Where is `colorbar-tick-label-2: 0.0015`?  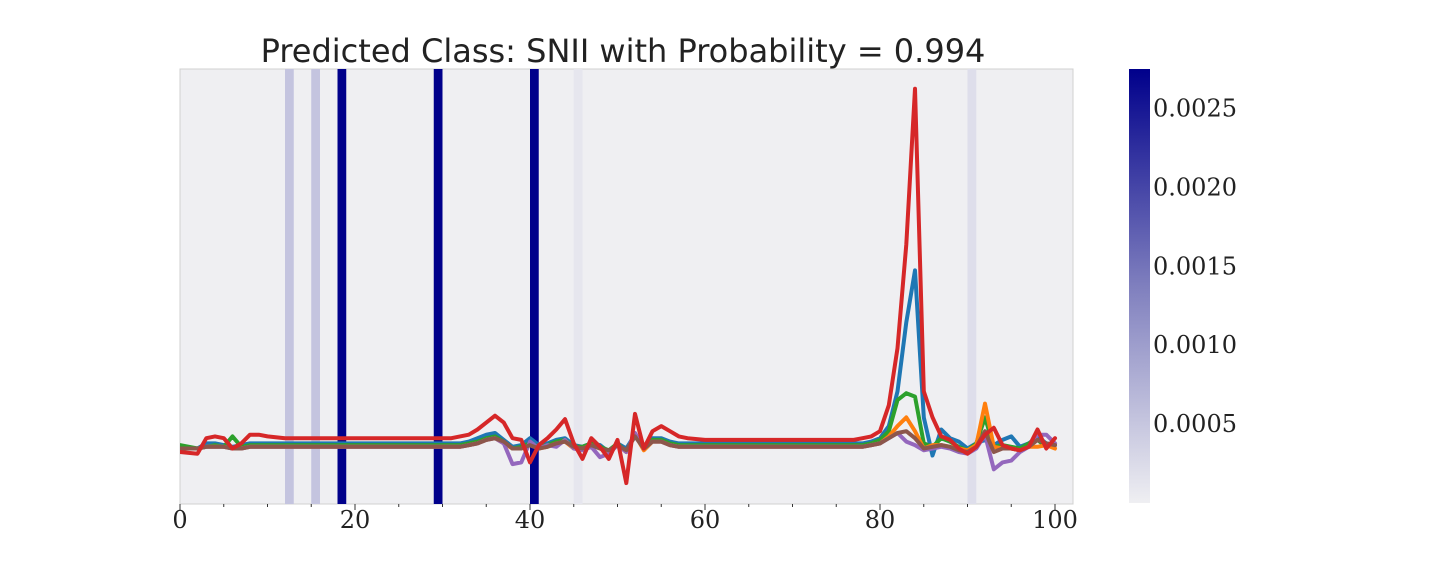
colorbar-tick-label-2: 0.0015 is located at coordinates (1195, 266).